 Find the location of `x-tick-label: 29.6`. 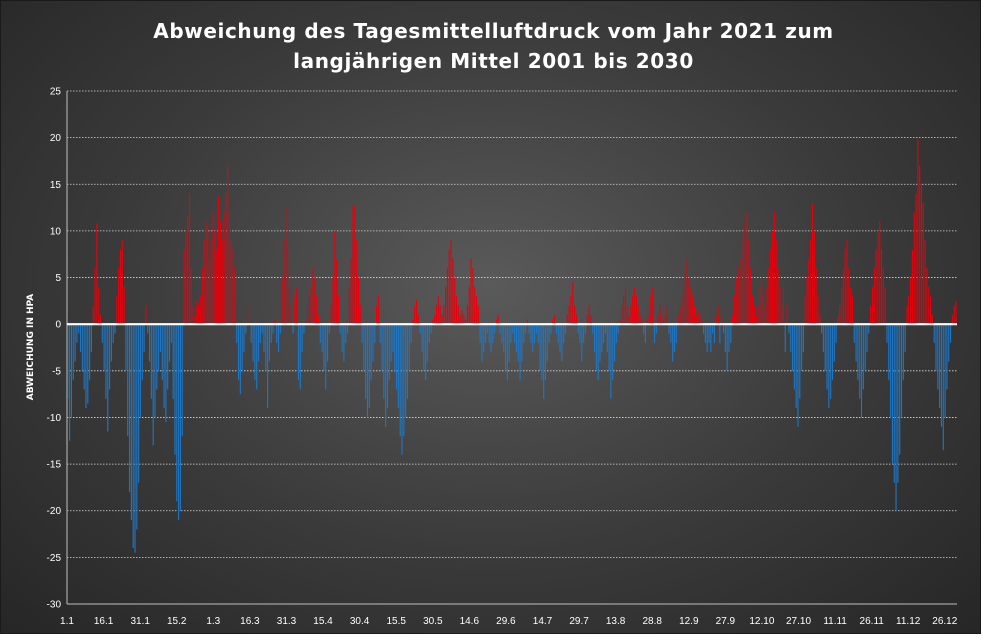

x-tick-label: 29.6 is located at coordinates (506, 621).